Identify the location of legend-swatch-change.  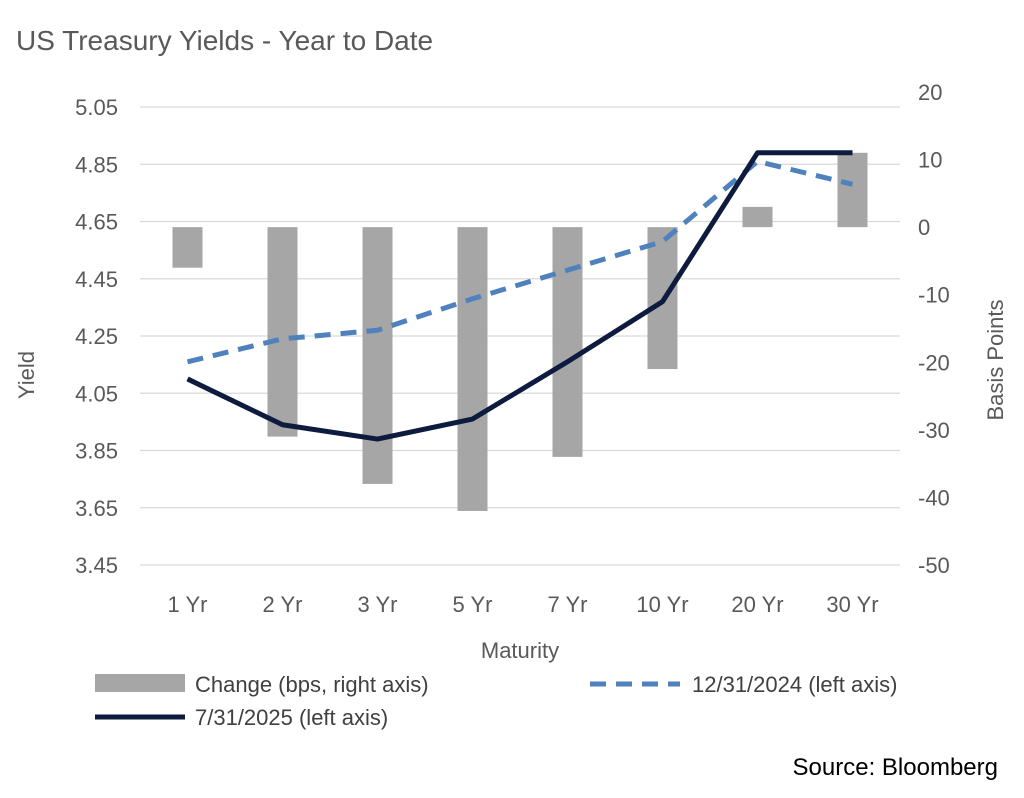
(140, 683).